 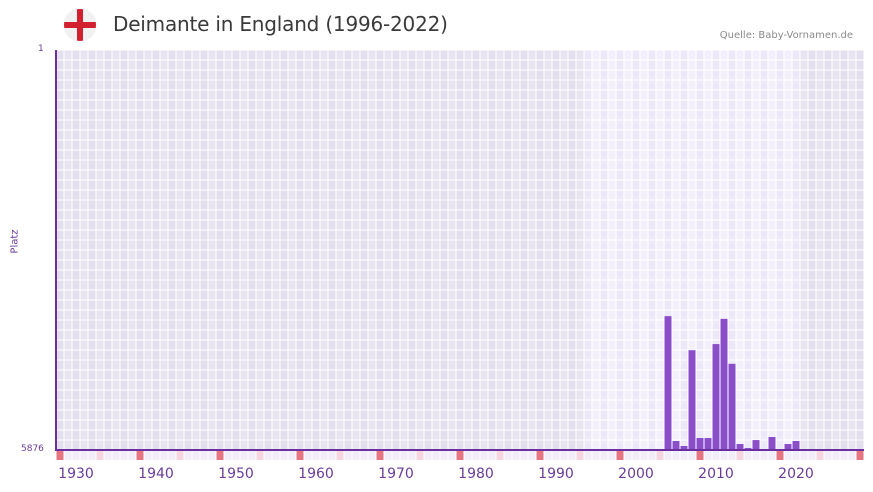 What do you see at coordinates (676, 445) in the screenshot?
I see `bar-2005` at bounding box center [676, 445].